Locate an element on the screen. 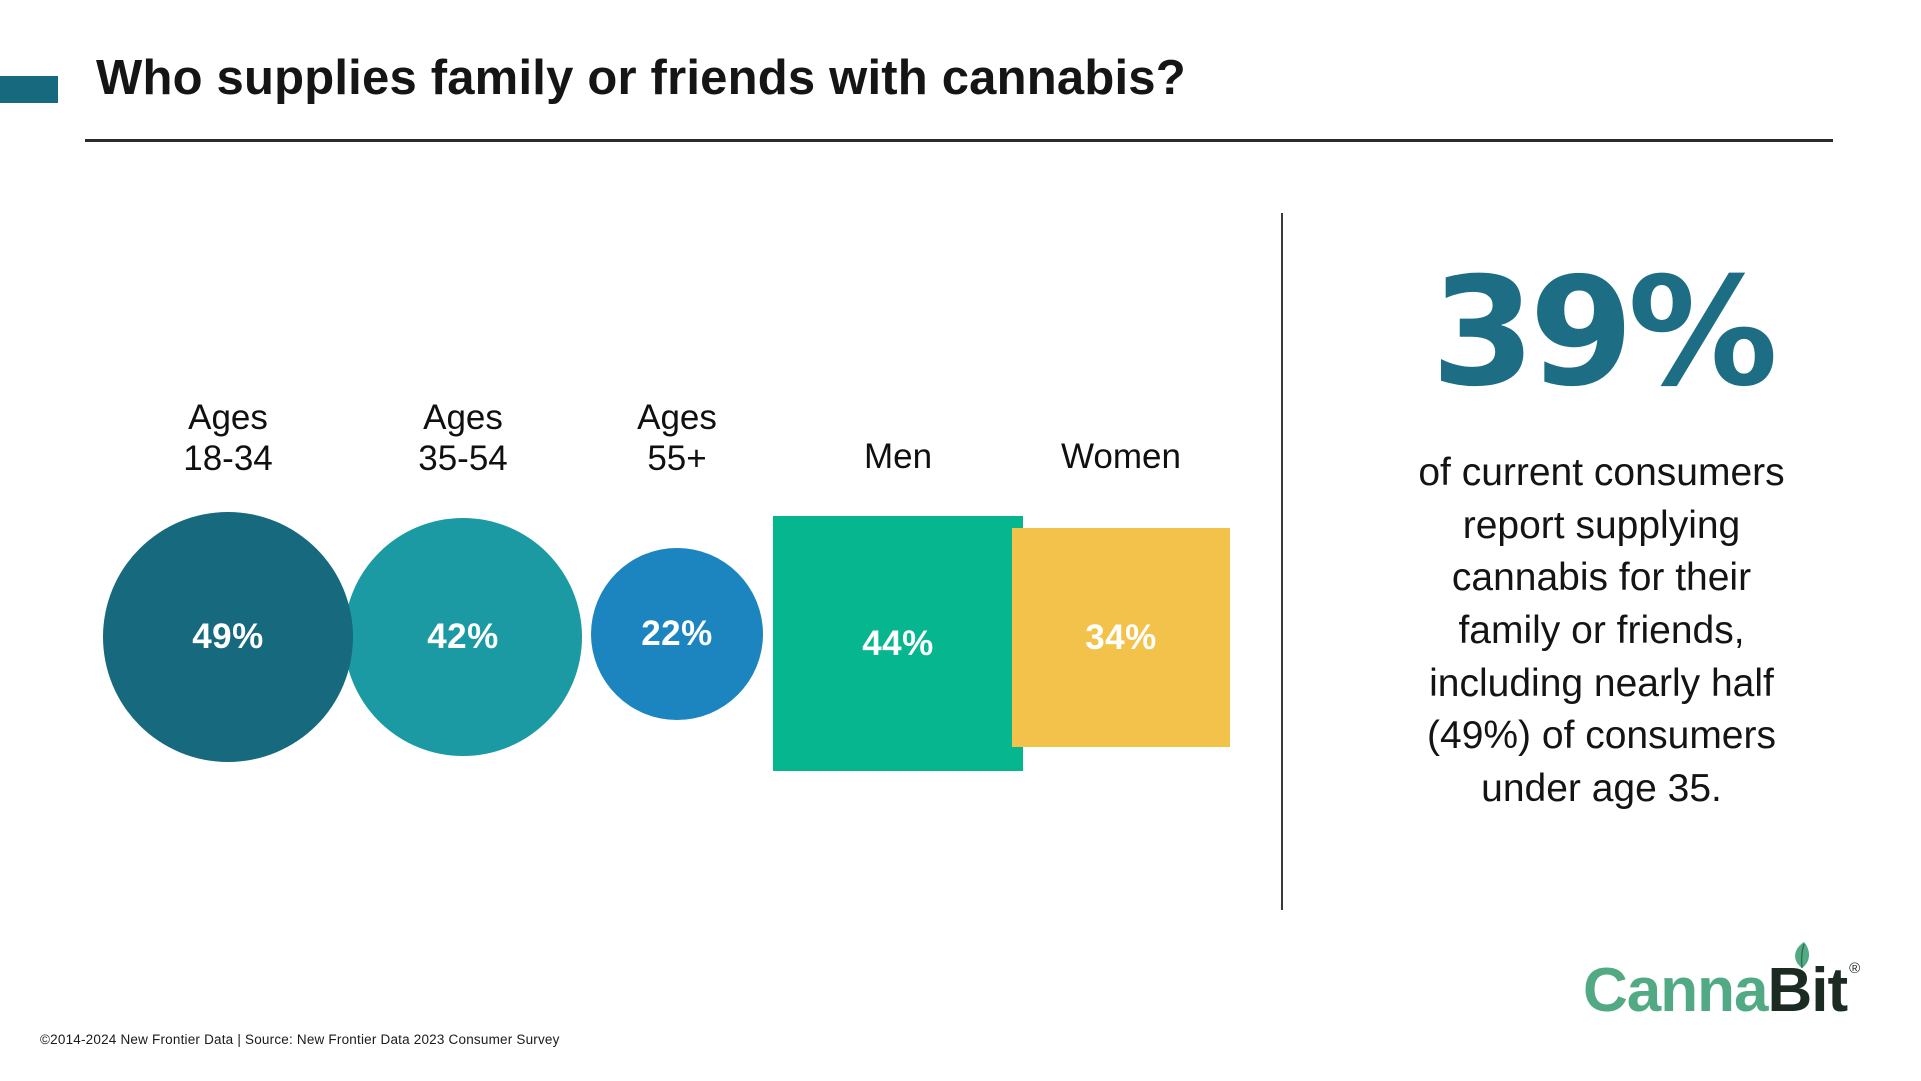 The height and width of the screenshot is (1081, 1921). label-line: Men is located at coordinates (898, 456).